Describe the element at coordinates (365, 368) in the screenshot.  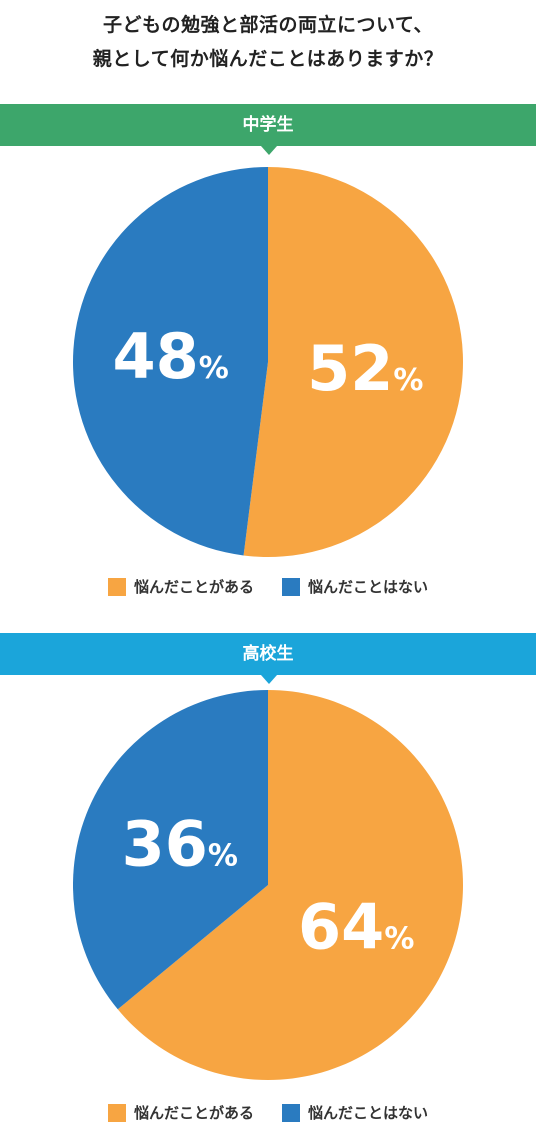
I see `pie-slice-label: 52%` at that location.